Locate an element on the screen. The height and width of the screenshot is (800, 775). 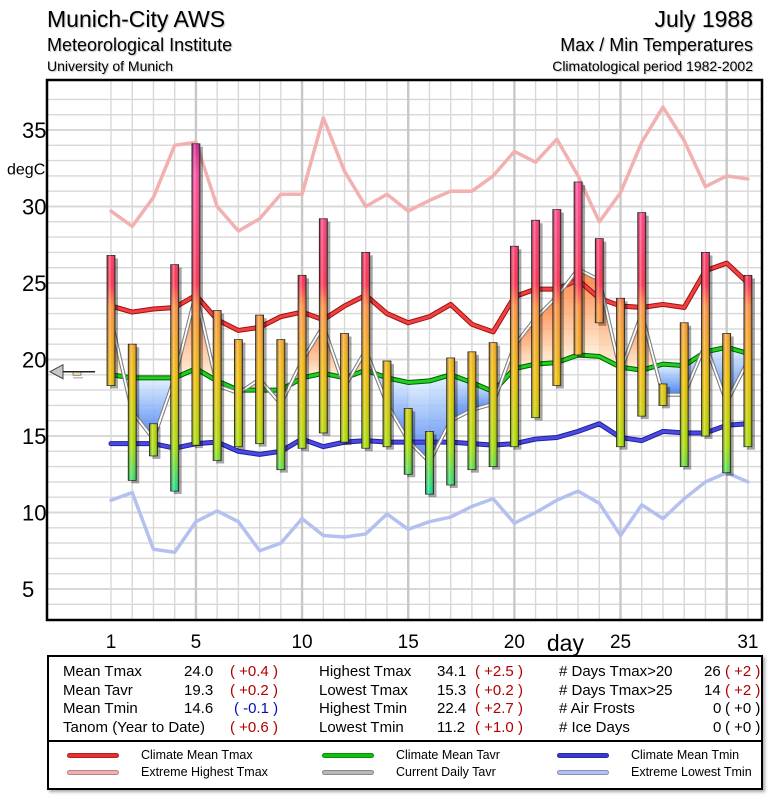
stat-row: # Air Frosts 0( +0 ) is located at coordinates (660, 709).